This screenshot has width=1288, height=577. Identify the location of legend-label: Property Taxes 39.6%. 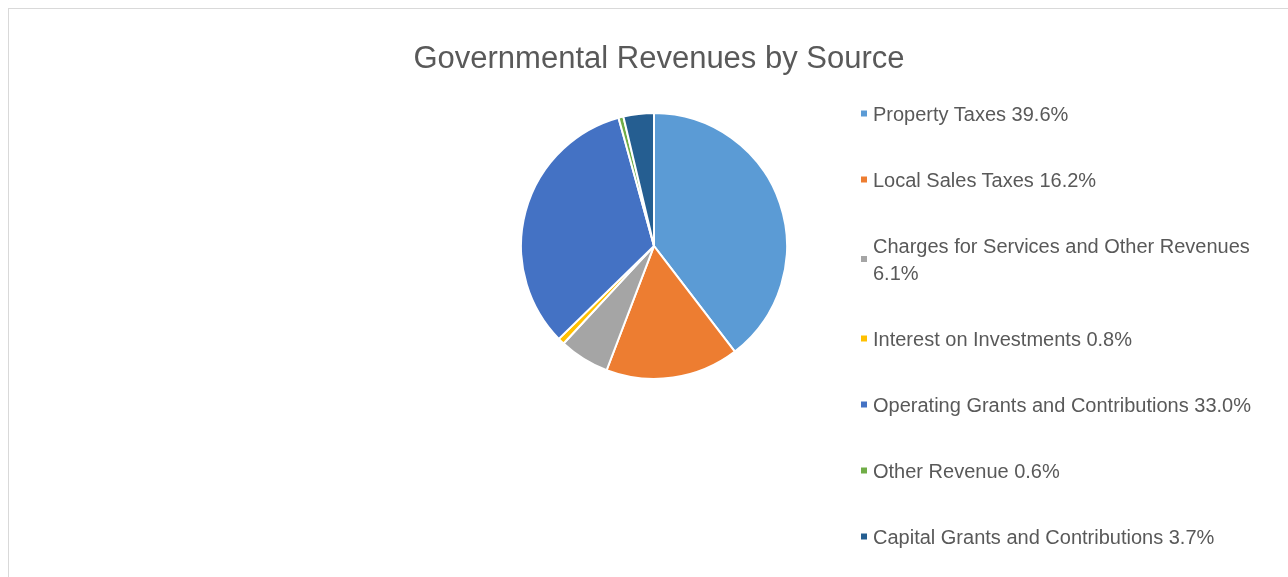
(971, 113).